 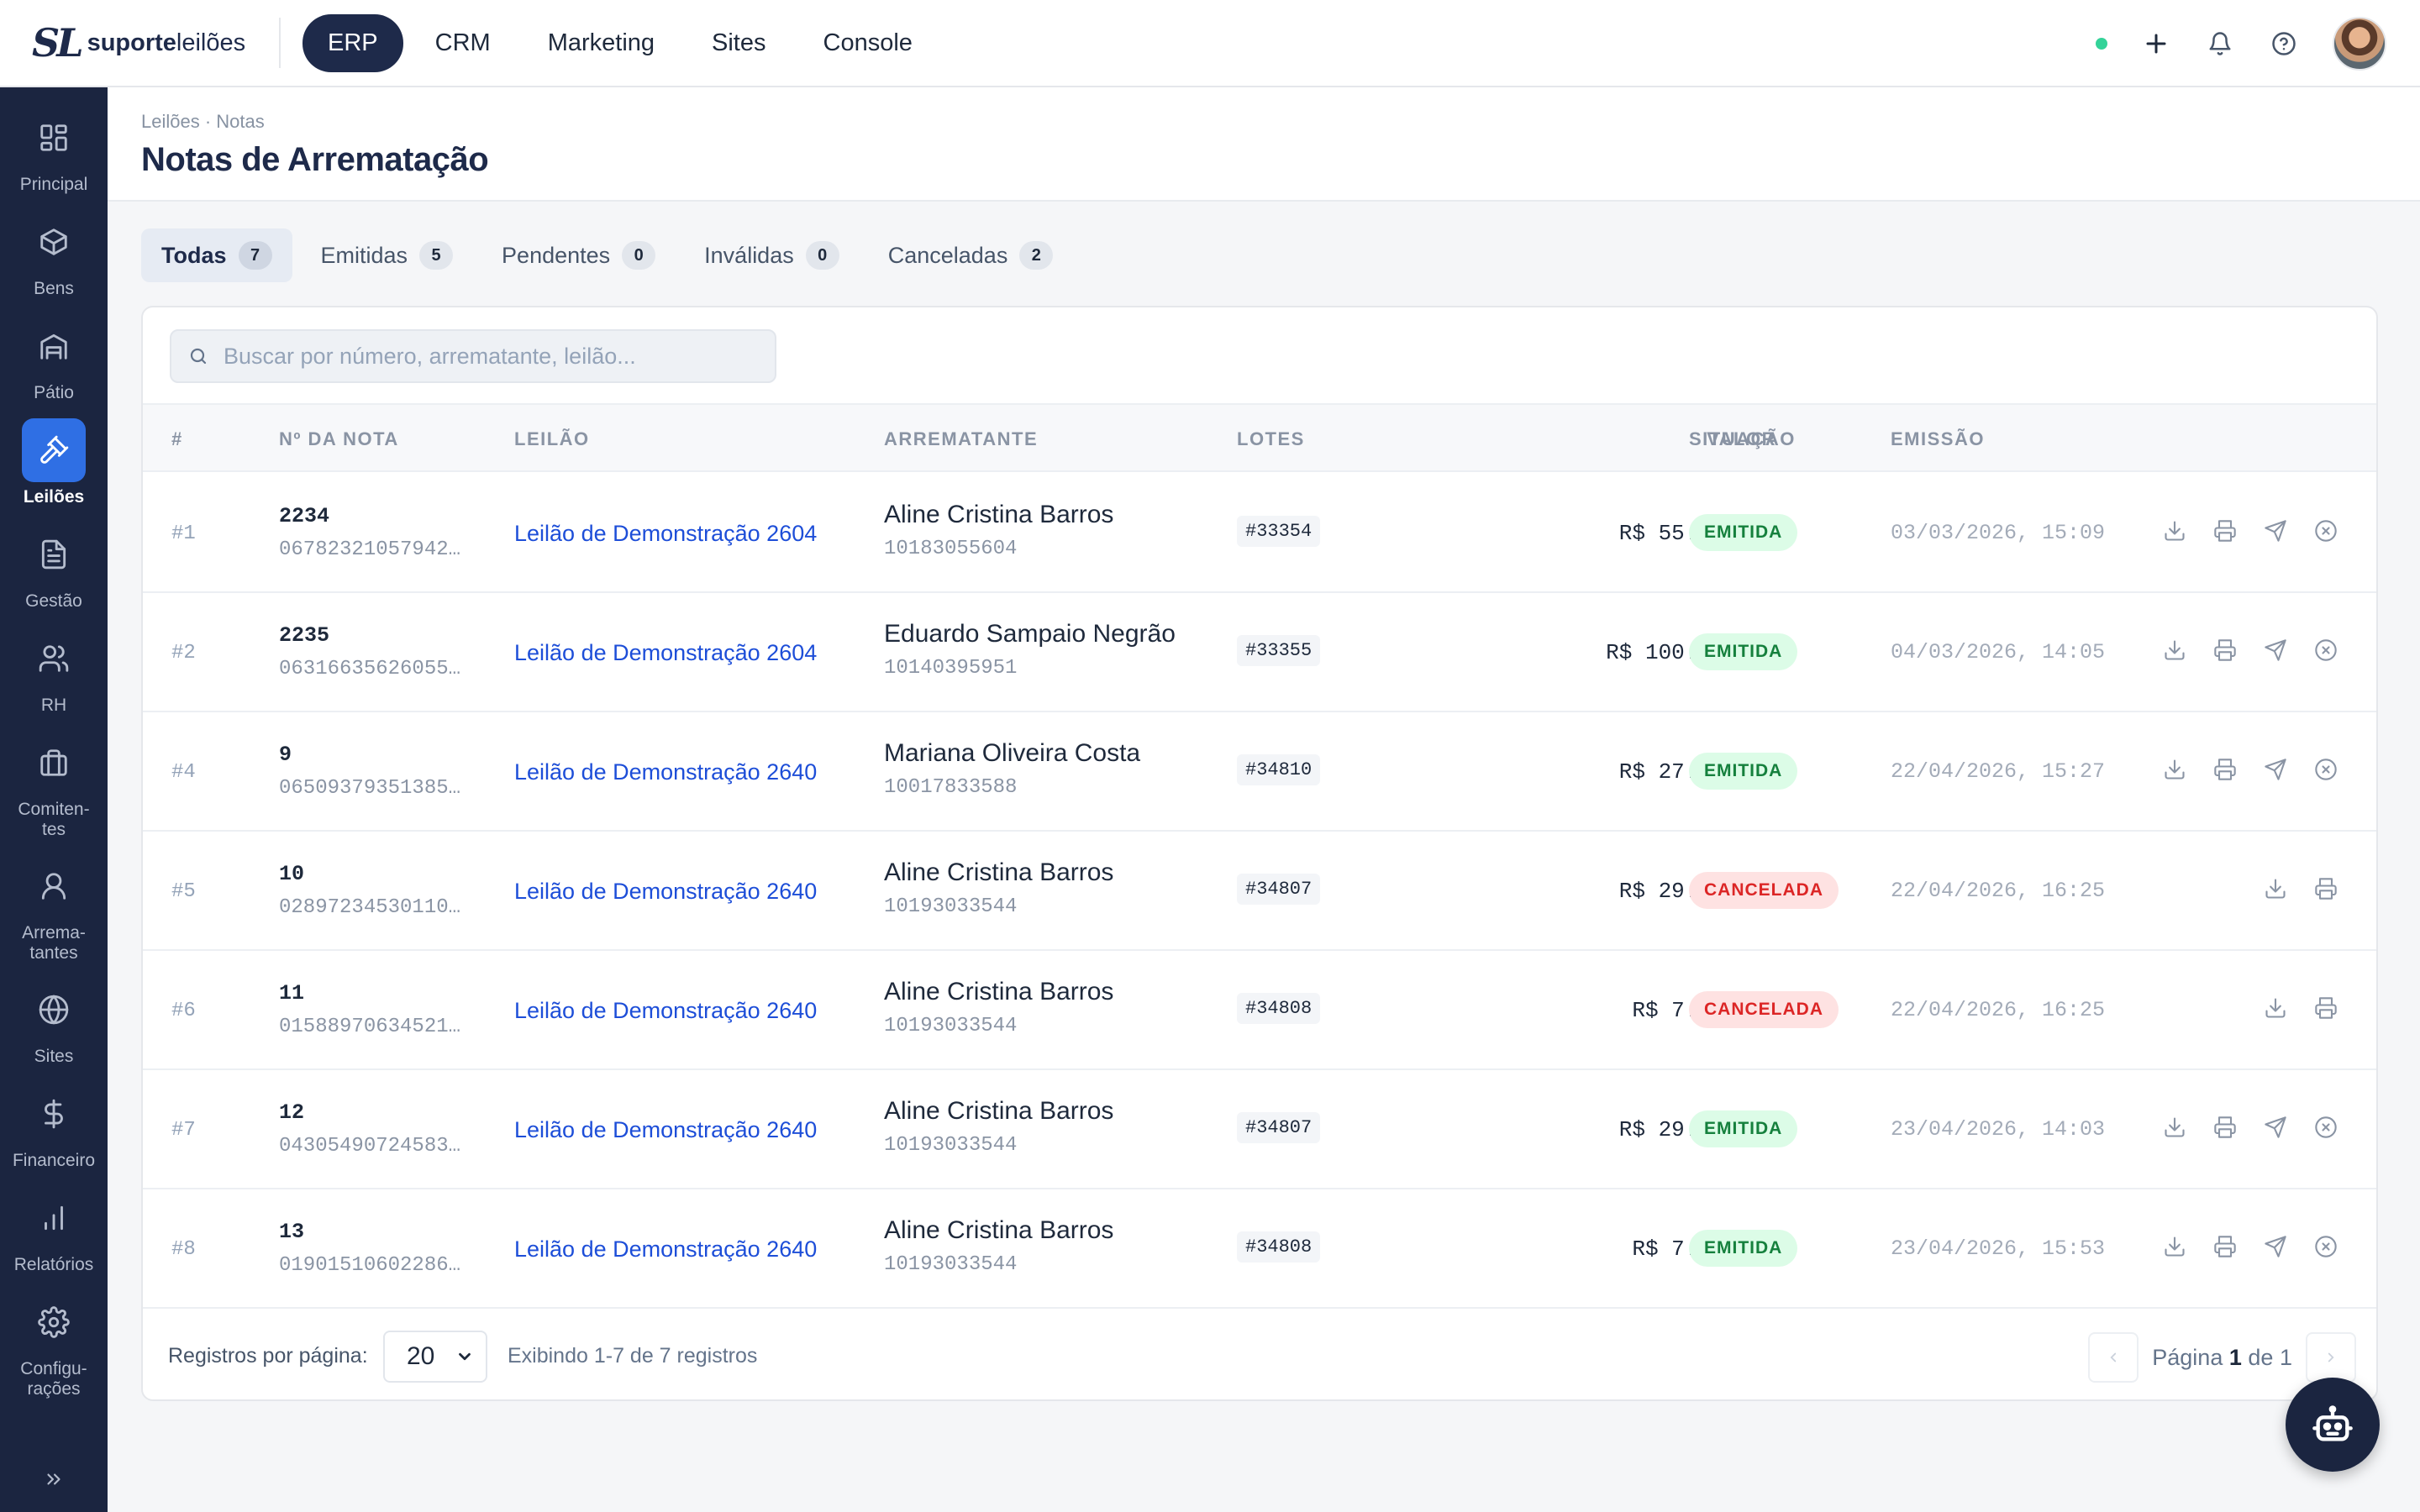 What do you see at coordinates (484, 356) in the screenshot?
I see `search-input` at bounding box center [484, 356].